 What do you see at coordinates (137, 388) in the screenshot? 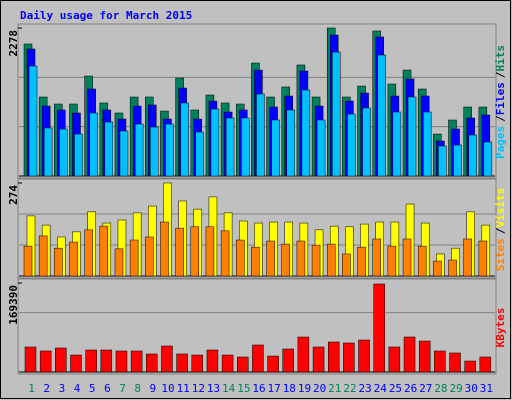
I see `x-tick-label: 8` at bounding box center [137, 388].